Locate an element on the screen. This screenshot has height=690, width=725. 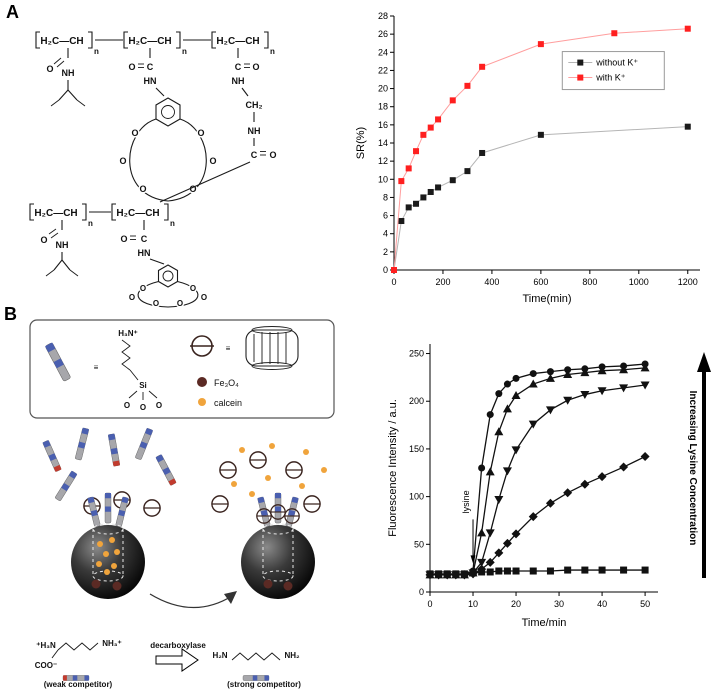
magnetic-sphere-left is located at coordinates (108, 545).